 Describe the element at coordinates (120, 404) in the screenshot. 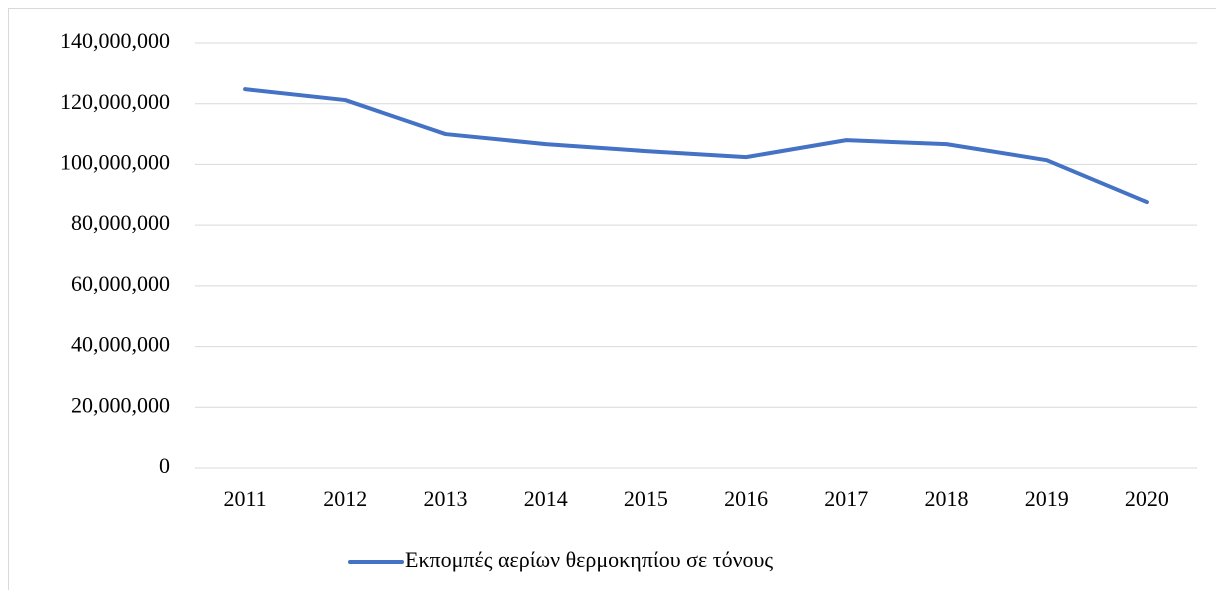

I see `y-tick-label: 20,000,000` at that location.